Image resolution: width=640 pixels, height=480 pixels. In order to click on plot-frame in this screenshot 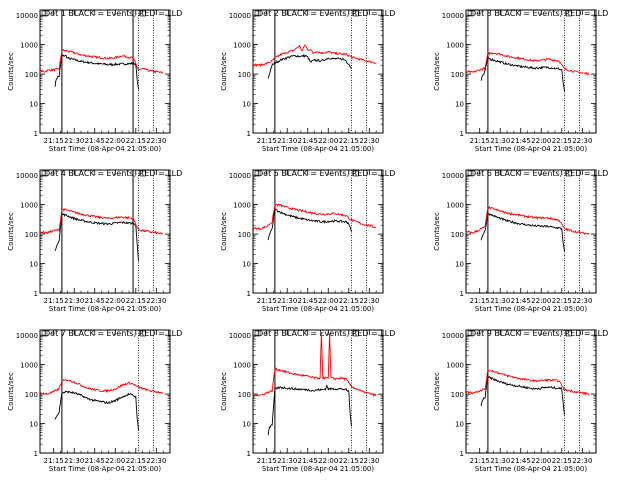, I will do `click(105, 391)`.